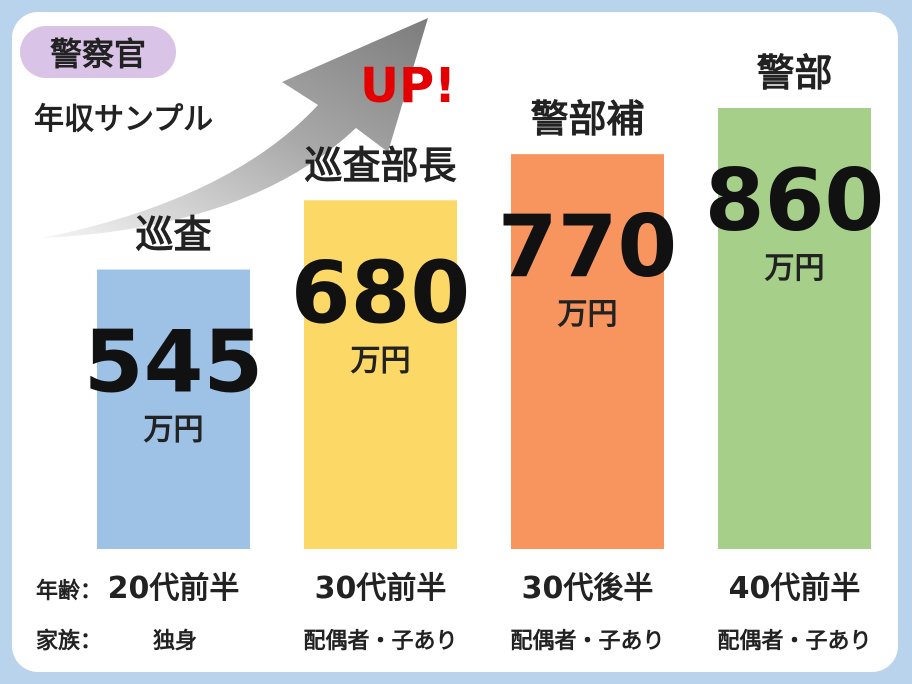  I want to click on family-row-label: 家族：, so click(69, 641).